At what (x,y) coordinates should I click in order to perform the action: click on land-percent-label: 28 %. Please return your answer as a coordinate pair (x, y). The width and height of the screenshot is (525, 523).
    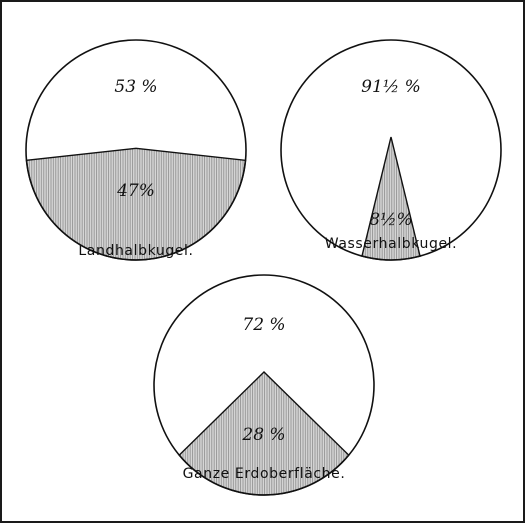
    Looking at the image, I should click on (263, 435).